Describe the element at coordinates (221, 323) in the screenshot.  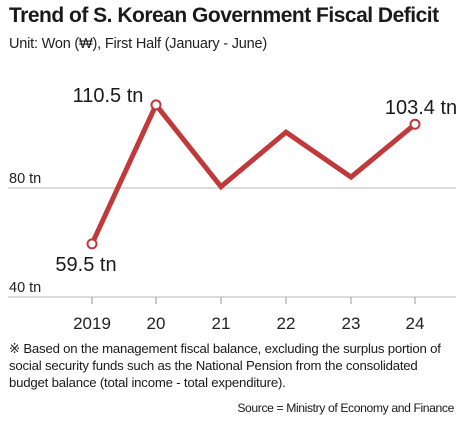
I see `x-tick-label: 21` at that location.